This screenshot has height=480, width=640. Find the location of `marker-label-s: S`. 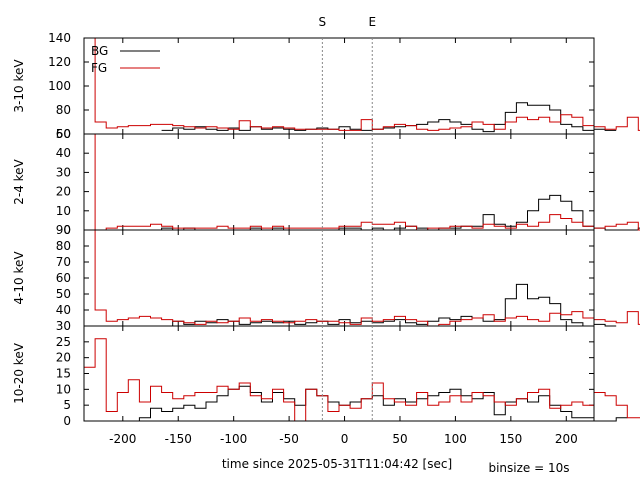

marker-label-s: S is located at coordinates (323, 22).